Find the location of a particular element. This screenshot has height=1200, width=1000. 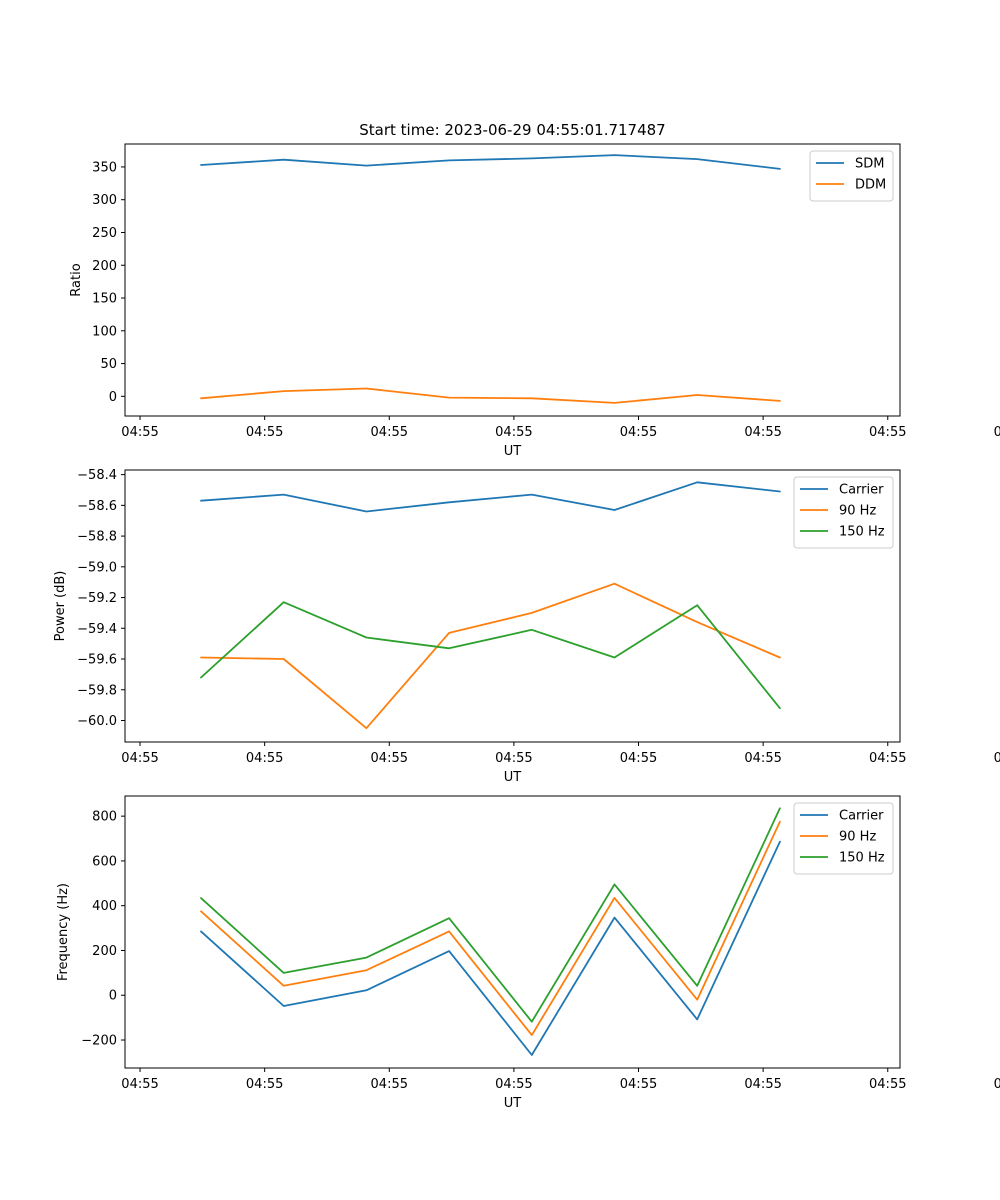

y-tick-label: −58.8 is located at coordinates (97, 537).